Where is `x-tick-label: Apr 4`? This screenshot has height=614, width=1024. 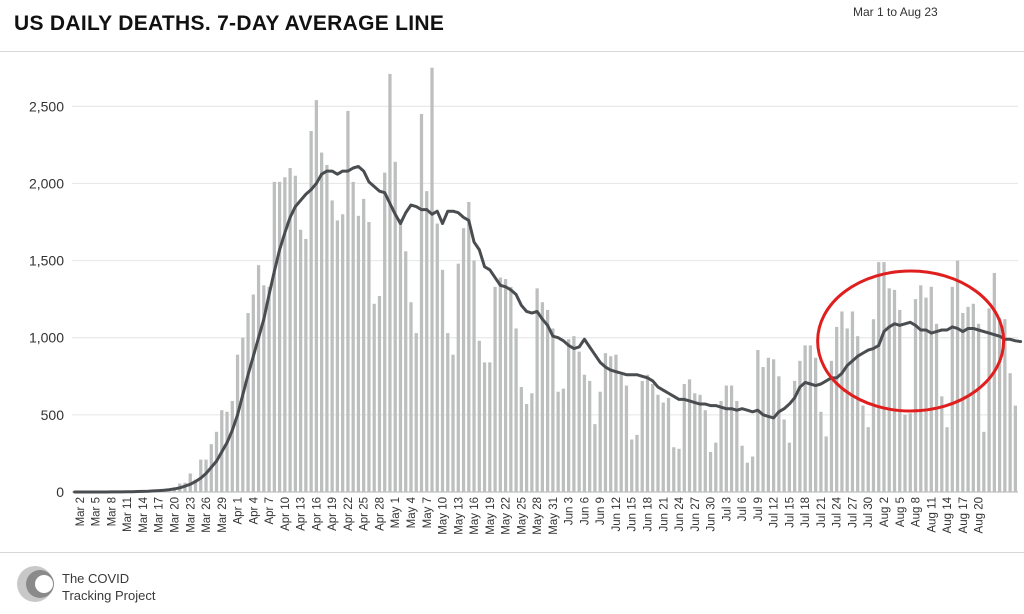 x-tick-label: Apr 4 is located at coordinates (254, 510).